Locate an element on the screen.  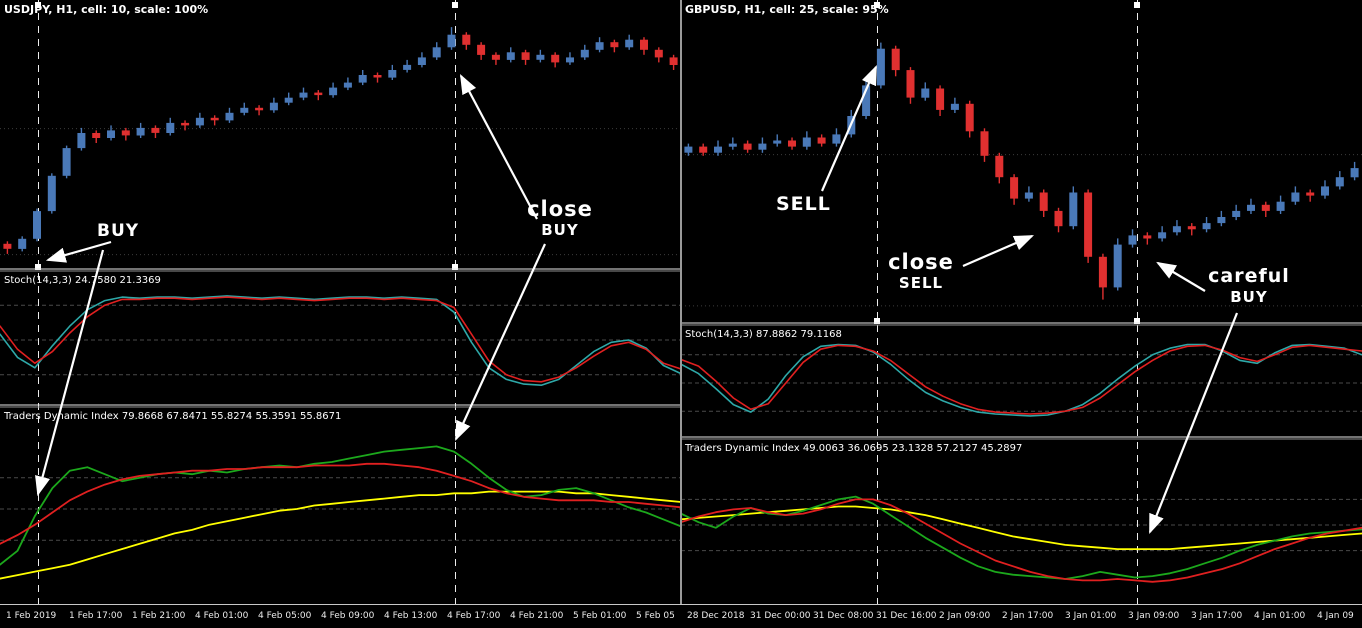
annotation-careful-buy-label: careful BUY is located at coordinates (1249, 285).